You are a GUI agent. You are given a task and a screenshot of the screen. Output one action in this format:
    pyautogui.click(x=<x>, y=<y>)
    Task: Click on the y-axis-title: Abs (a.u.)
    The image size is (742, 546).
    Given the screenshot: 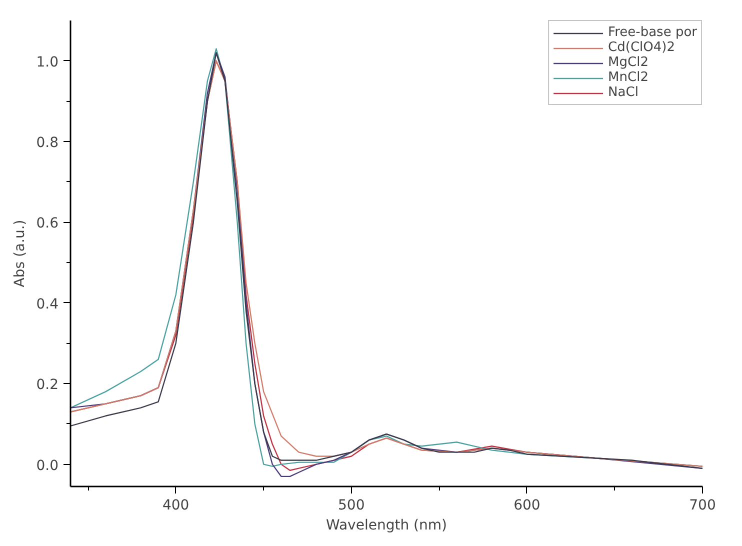 What is the action you would take?
    pyautogui.click(x=20, y=254)
    